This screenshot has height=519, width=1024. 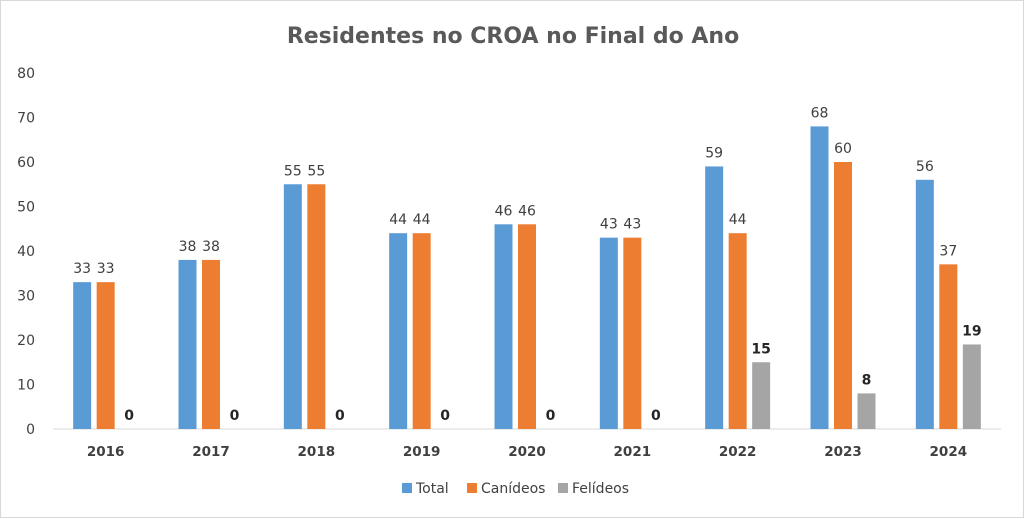 I want to click on bar-felídeos-2022, so click(x=761, y=395).